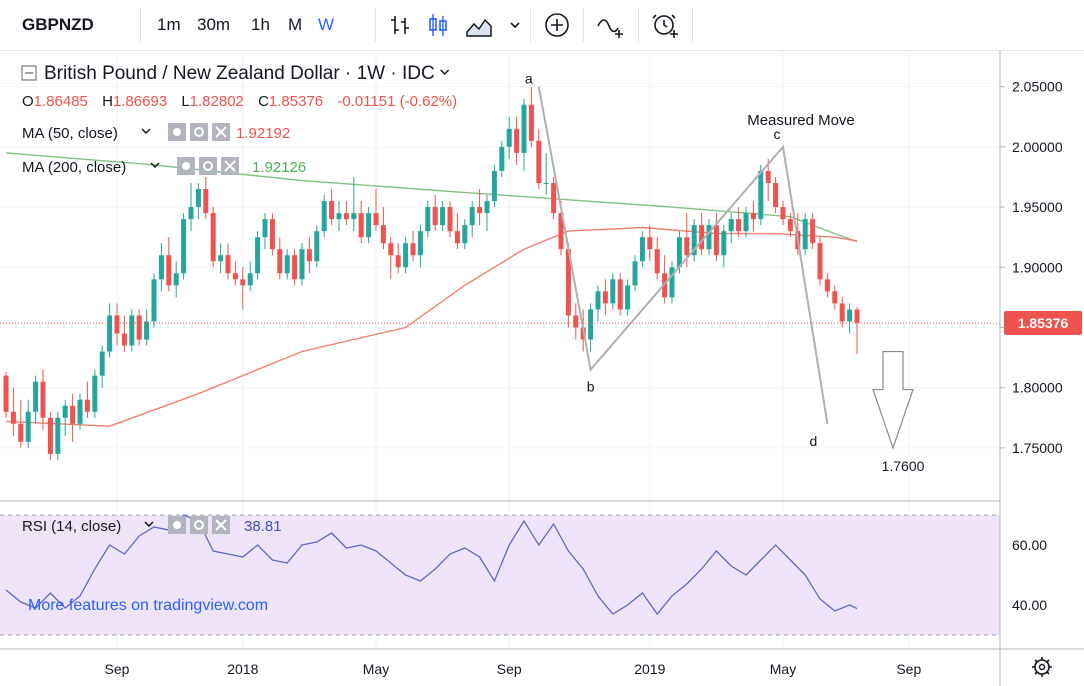  I want to click on symbol-search-button: GBPNZD, so click(58, 24).